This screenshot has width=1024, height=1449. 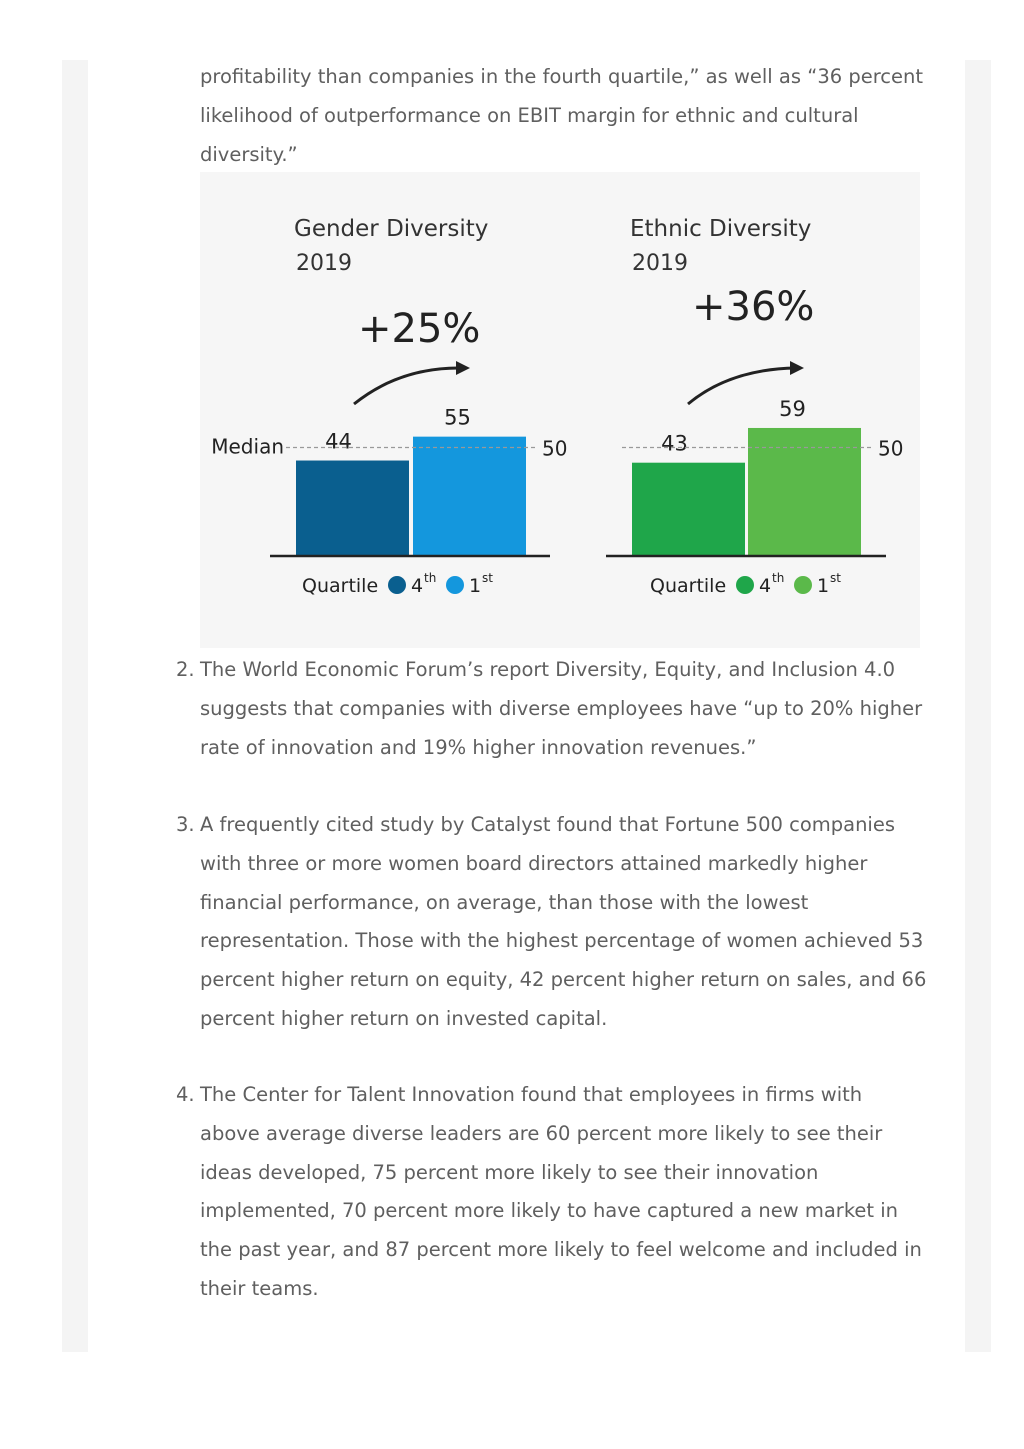 What do you see at coordinates (185, 824) in the screenshot?
I see `list-number: 3.` at bounding box center [185, 824].